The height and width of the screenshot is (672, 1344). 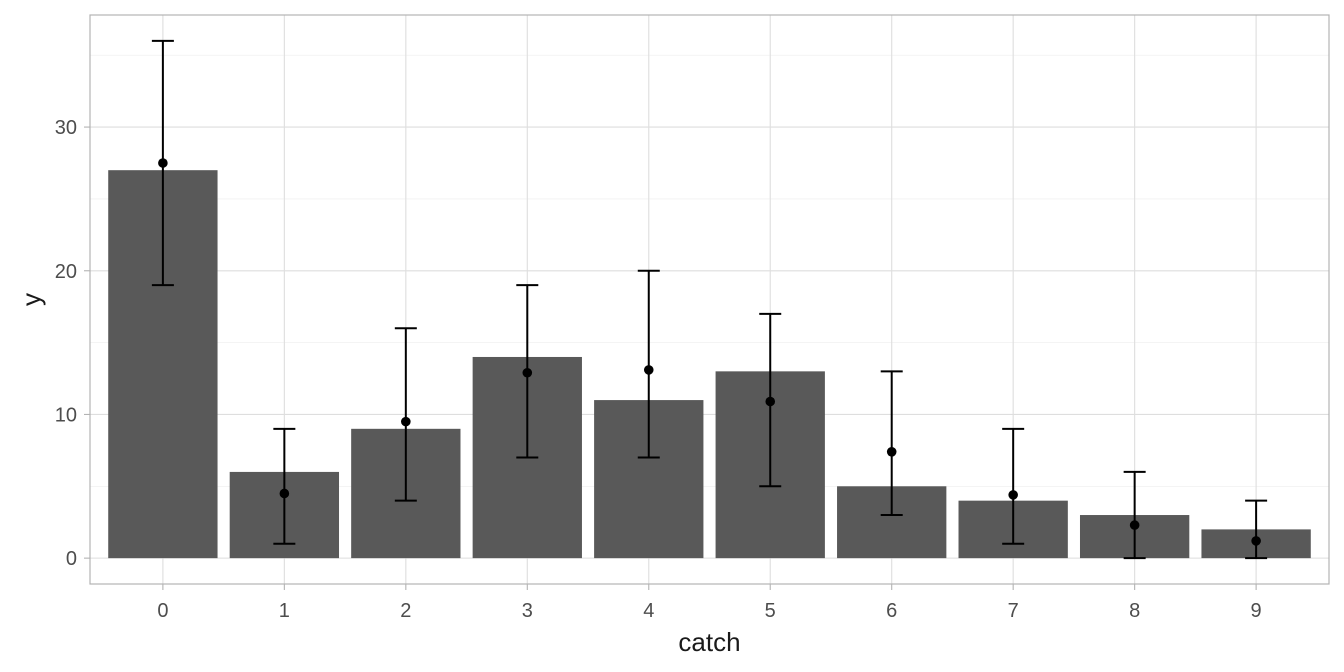 What do you see at coordinates (72, 343) in the screenshot?
I see `y-axis-ticks: 0 10 20 30` at bounding box center [72, 343].